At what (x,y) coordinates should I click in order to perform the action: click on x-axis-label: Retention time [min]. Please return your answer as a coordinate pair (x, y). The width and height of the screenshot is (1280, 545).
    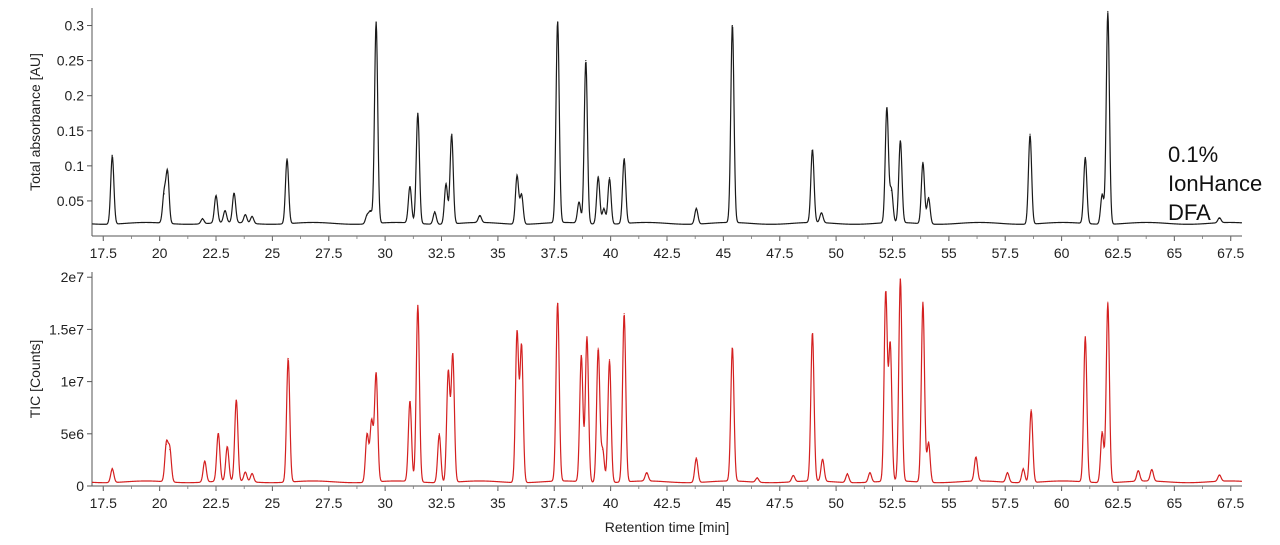
    Looking at the image, I should click on (667, 527).